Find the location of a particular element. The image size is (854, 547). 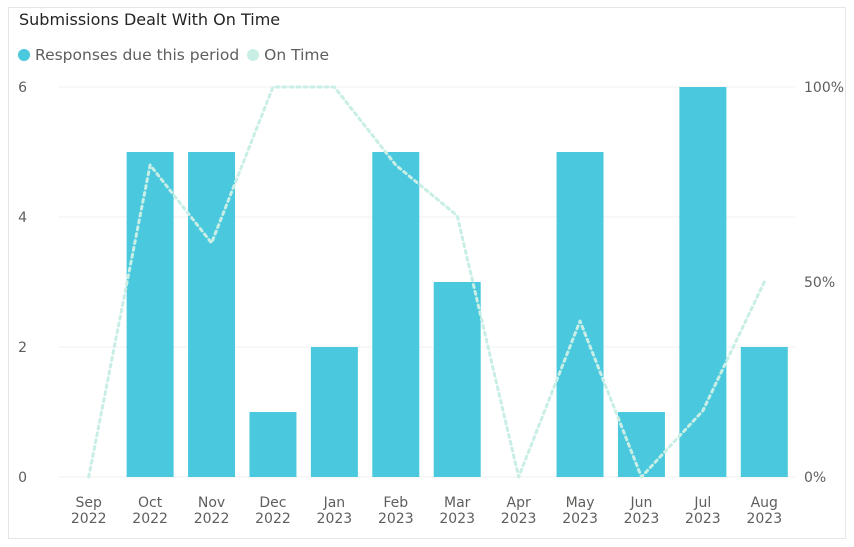

y-left-tick-label: 4 is located at coordinates (22, 218).